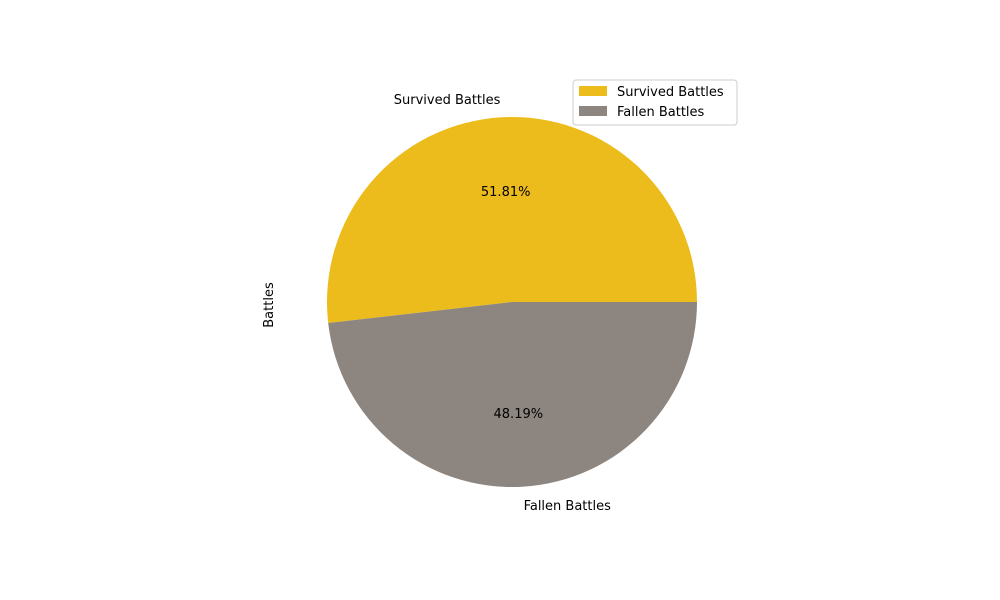  I want to click on pie-slice-survived-battles, so click(512, 220).